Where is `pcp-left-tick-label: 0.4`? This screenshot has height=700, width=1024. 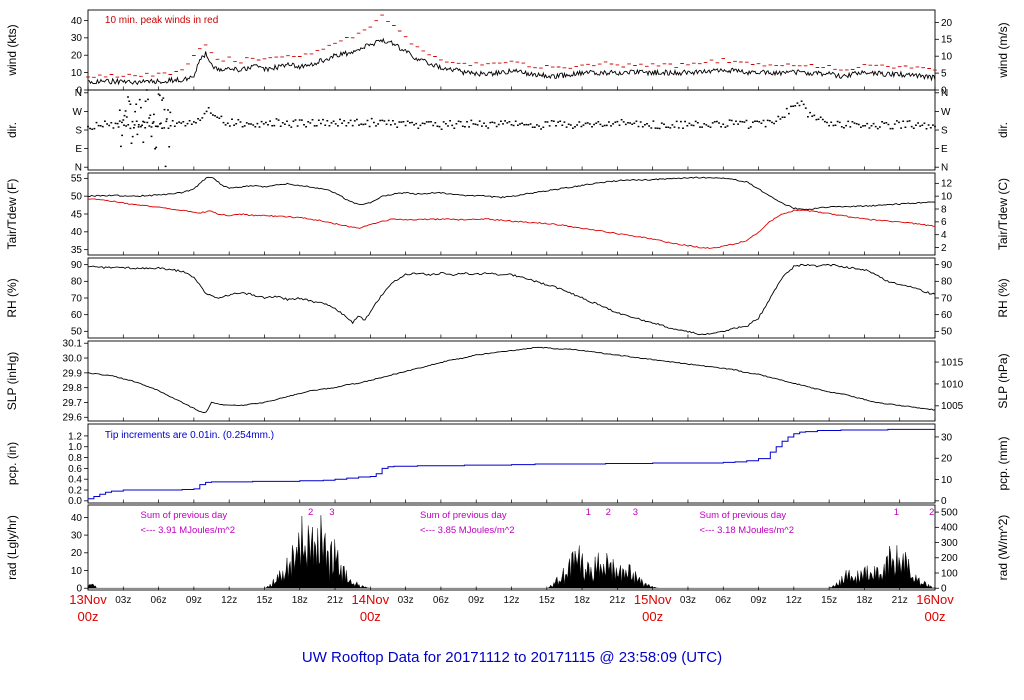 pcp-left-tick-label: 0.4 is located at coordinates (75, 480).